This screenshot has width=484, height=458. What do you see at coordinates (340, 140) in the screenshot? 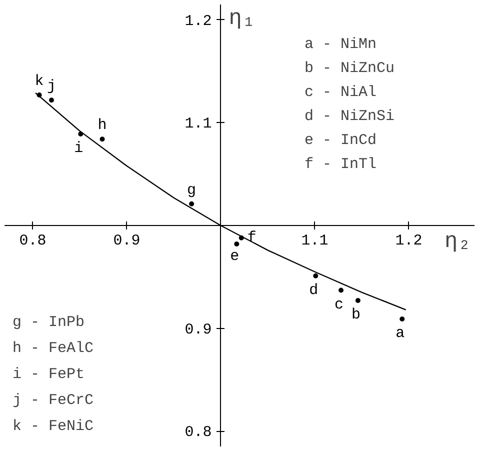
I see `annotation: e - InCd` at bounding box center [340, 140].